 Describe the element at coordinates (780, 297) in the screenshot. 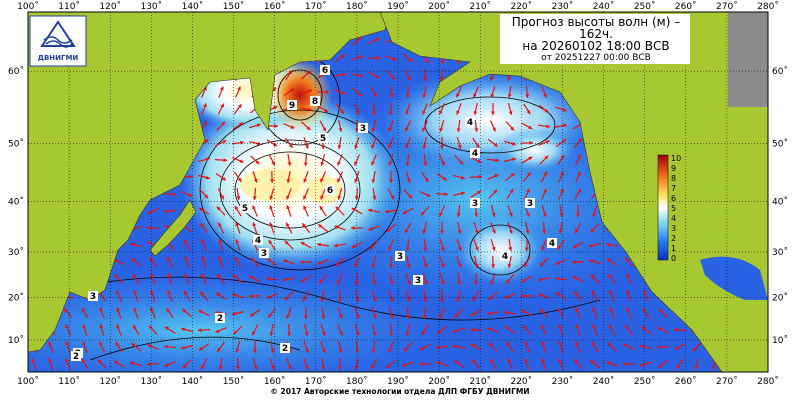

I see `lat-label-right: 20˚` at that location.